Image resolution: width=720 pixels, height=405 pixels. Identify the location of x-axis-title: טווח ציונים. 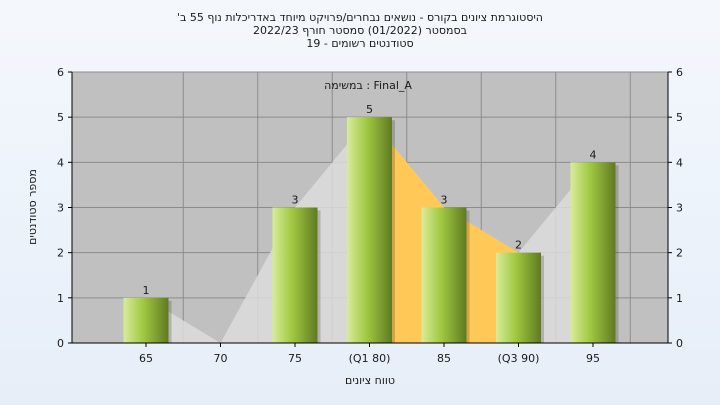
(370, 380).